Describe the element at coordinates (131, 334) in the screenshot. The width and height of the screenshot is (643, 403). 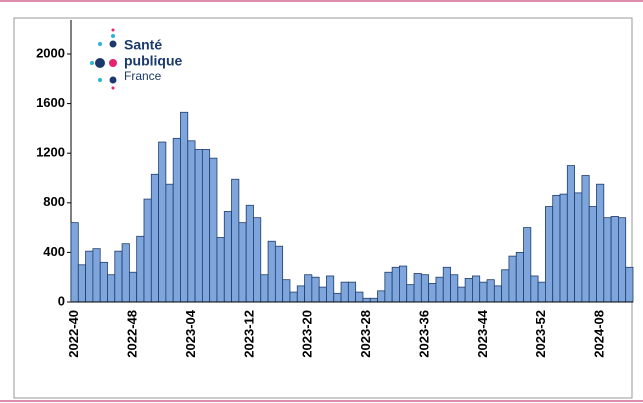
I see `x-tick-label: 2022-48` at that location.